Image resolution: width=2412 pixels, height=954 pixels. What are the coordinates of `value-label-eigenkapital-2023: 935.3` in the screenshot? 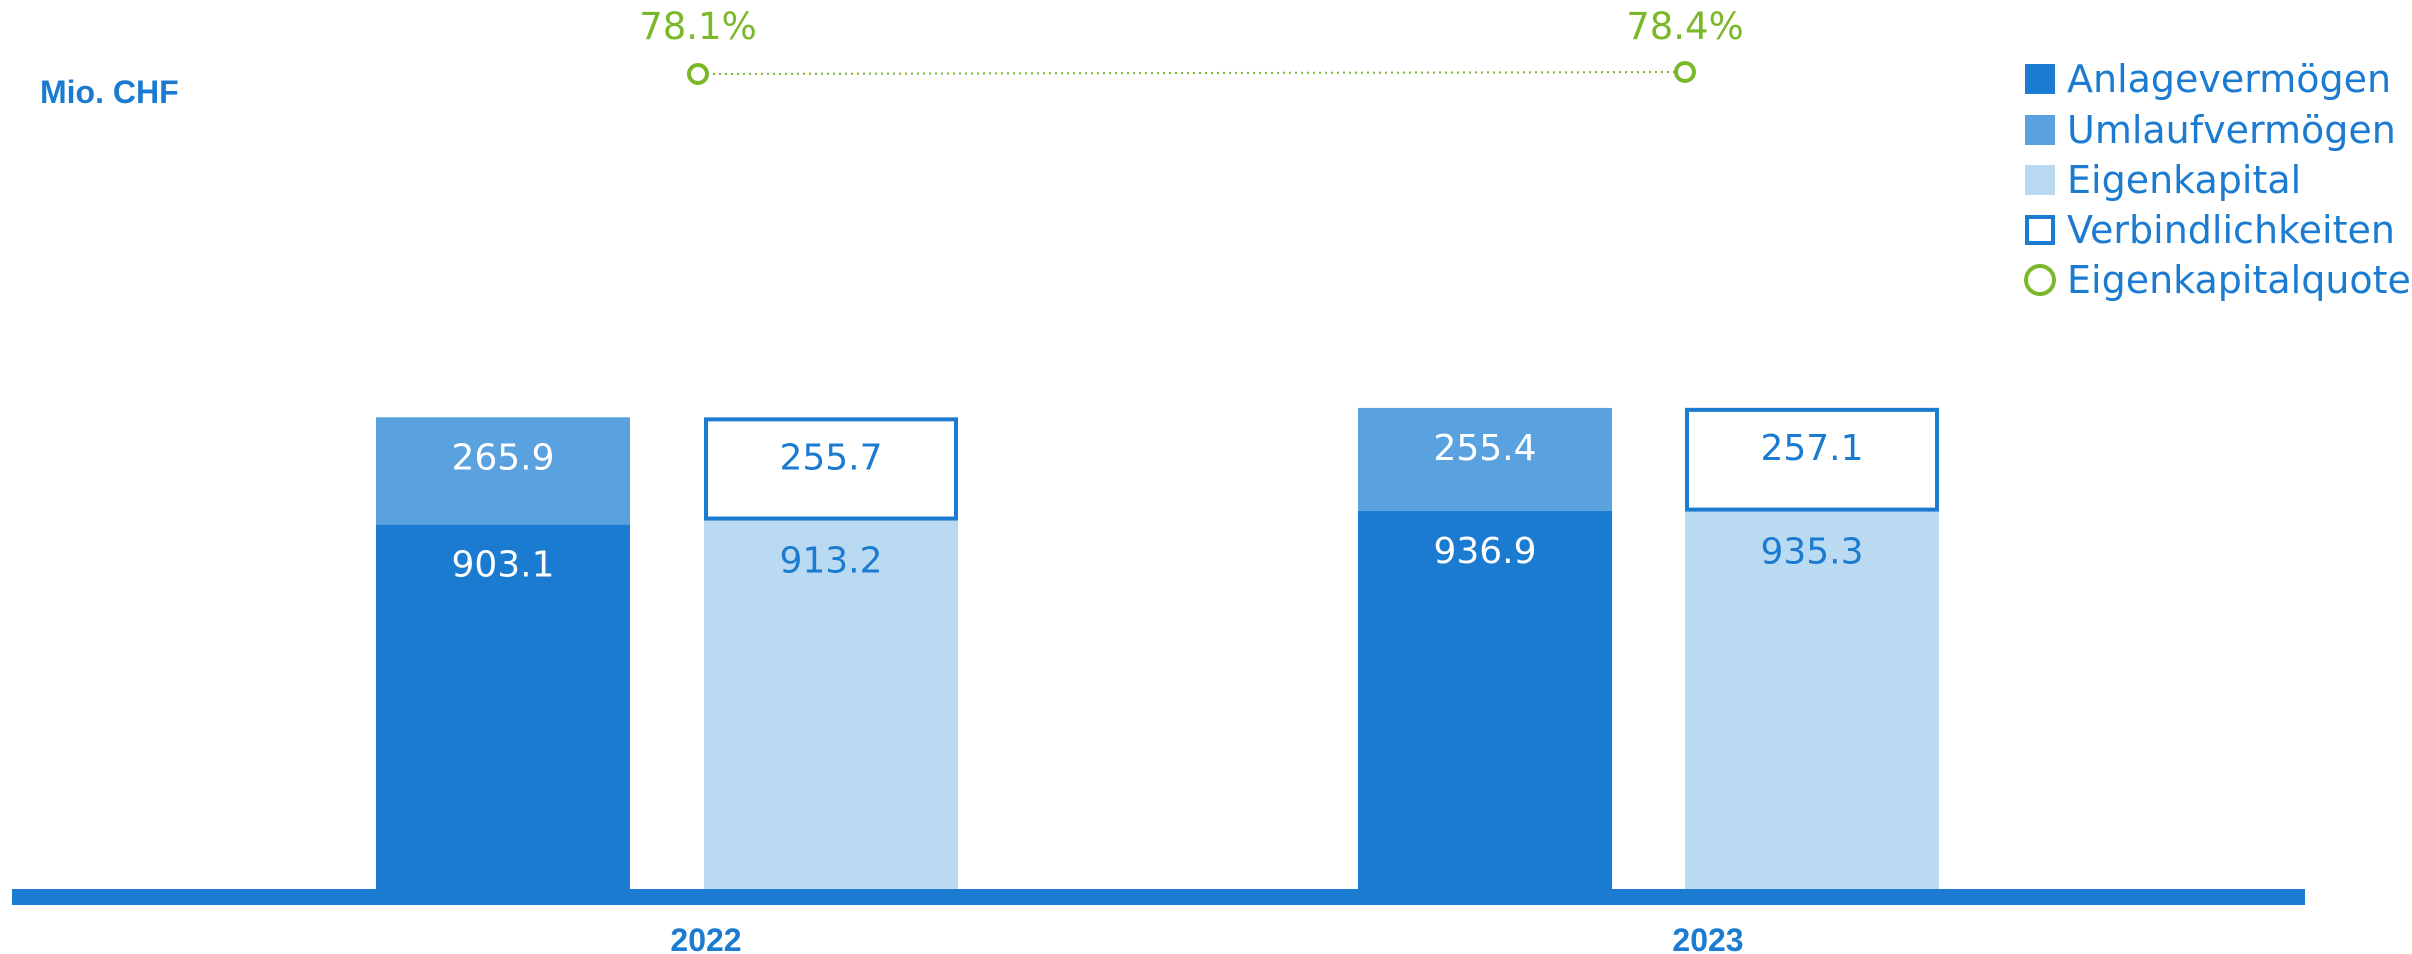 It's located at (1811, 552).